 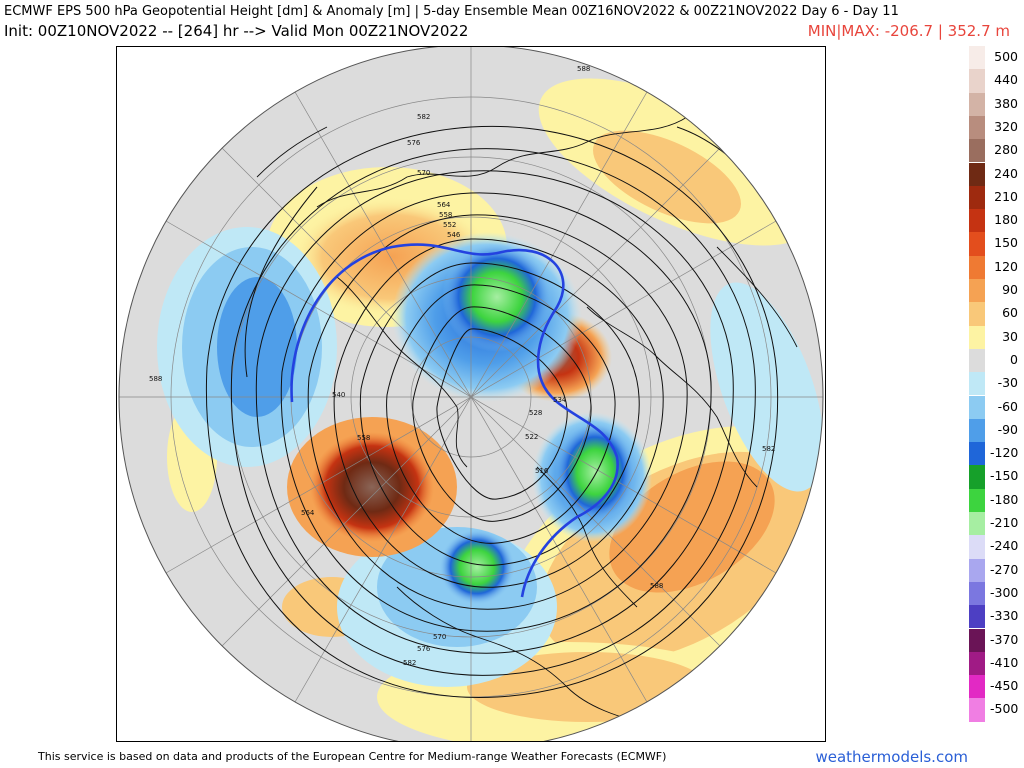 What do you see at coordinates (1014, 359) in the screenshot?
I see `legend-label: 0` at bounding box center [1014, 359].